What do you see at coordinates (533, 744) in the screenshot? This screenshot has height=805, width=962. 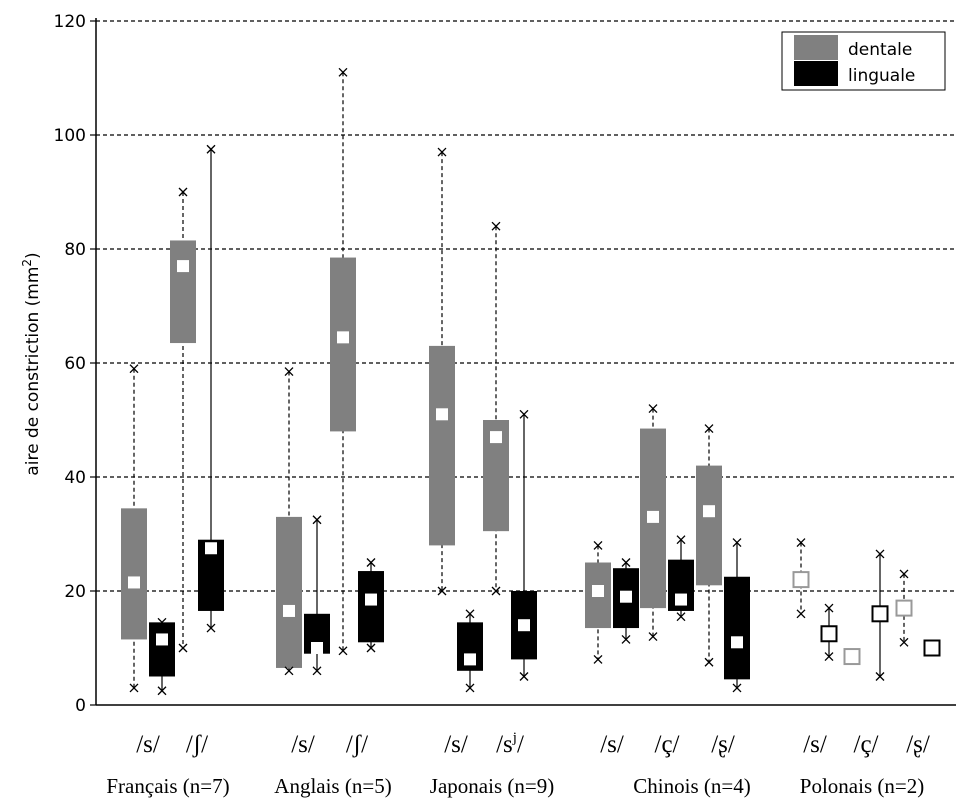 I see `phoneme-labels: /s/ /ʃ/ /s/ /ʃ/ /s/ /sj/ /s/ /ç/ /ʂ/ /s/ /ç/ /ʂ/` at bounding box center [533, 744].